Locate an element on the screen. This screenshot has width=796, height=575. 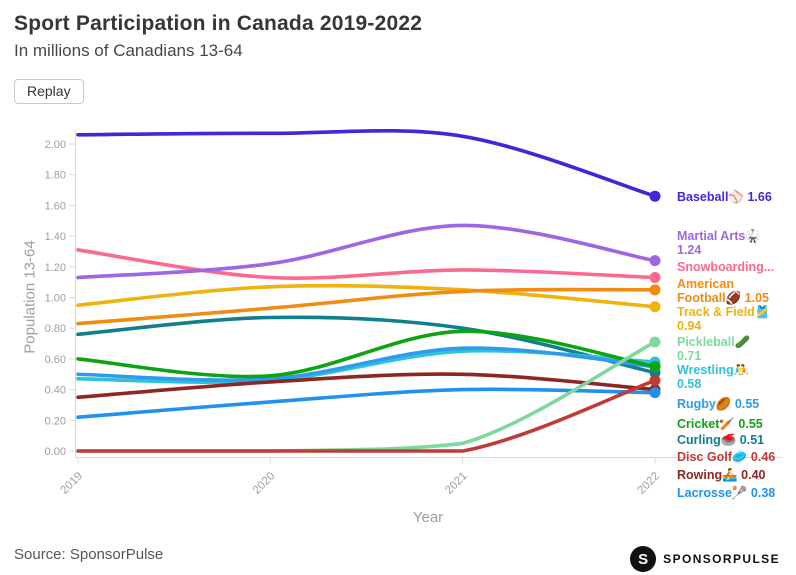
y-tick-label: 1.80 is located at coordinates (55, 176).